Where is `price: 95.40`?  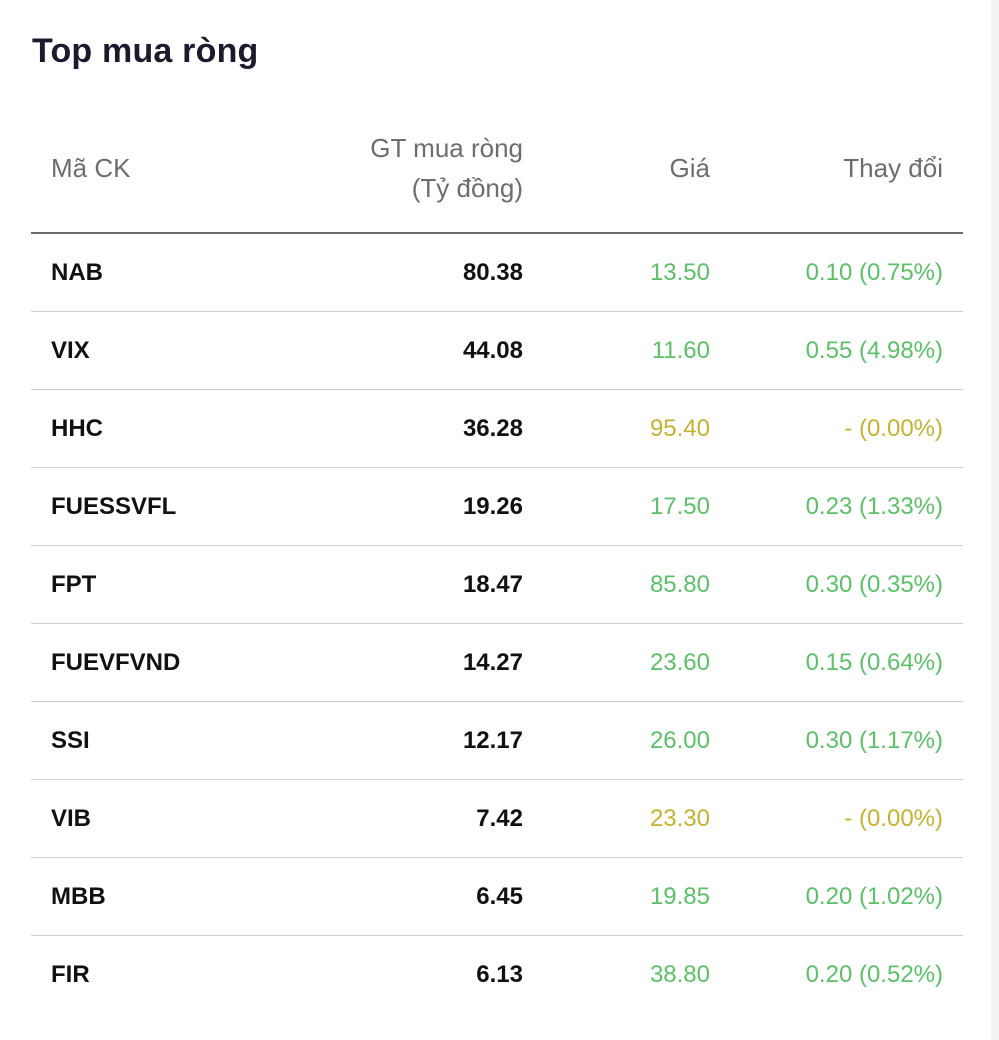 price: 95.40 is located at coordinates (679, 428).